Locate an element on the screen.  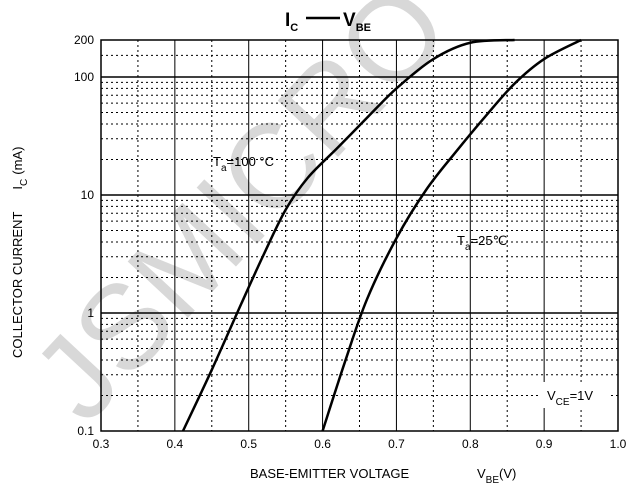
series-label-sub-0: a is located at coordinates (224, 168).